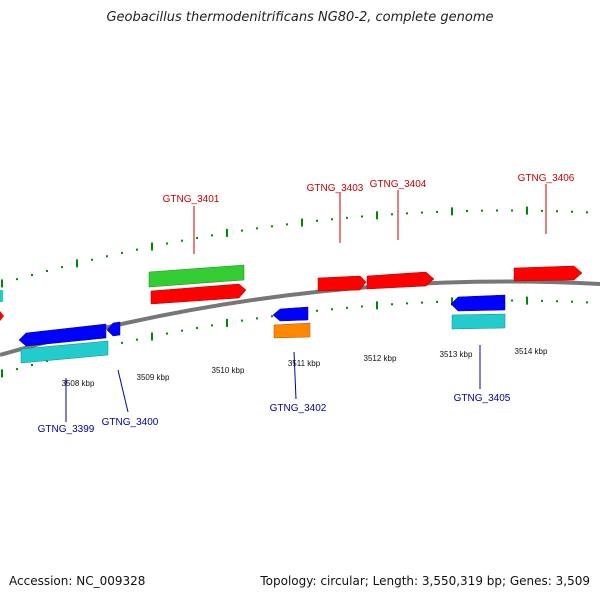  I want to click on gene-label-3404: GTNG_3404, so click(398, 184).